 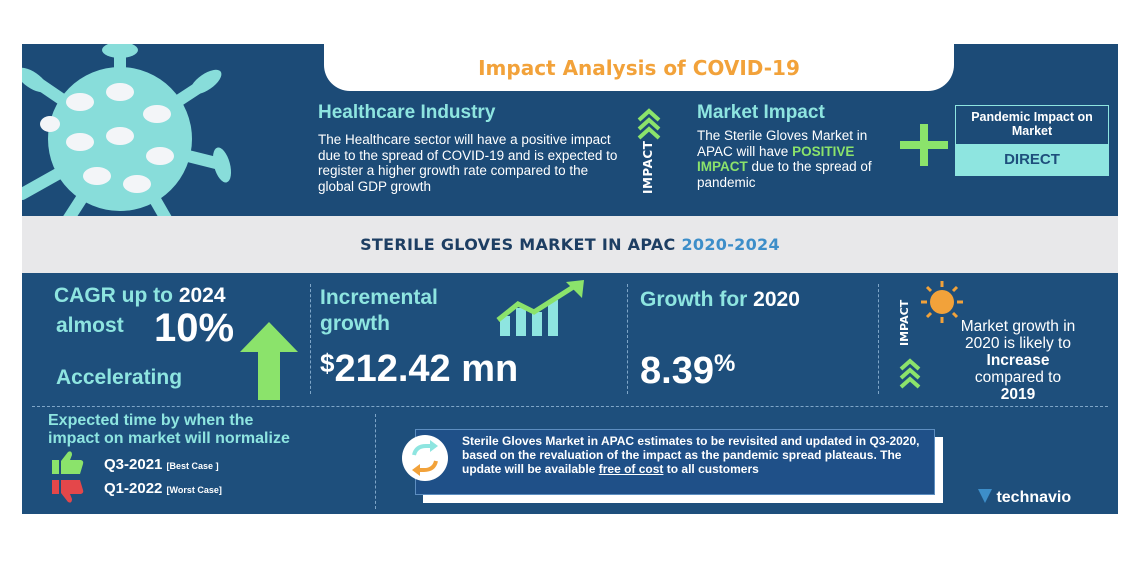 I want to click on impact-label-right: IMPACT, so click(x=904, y=322).